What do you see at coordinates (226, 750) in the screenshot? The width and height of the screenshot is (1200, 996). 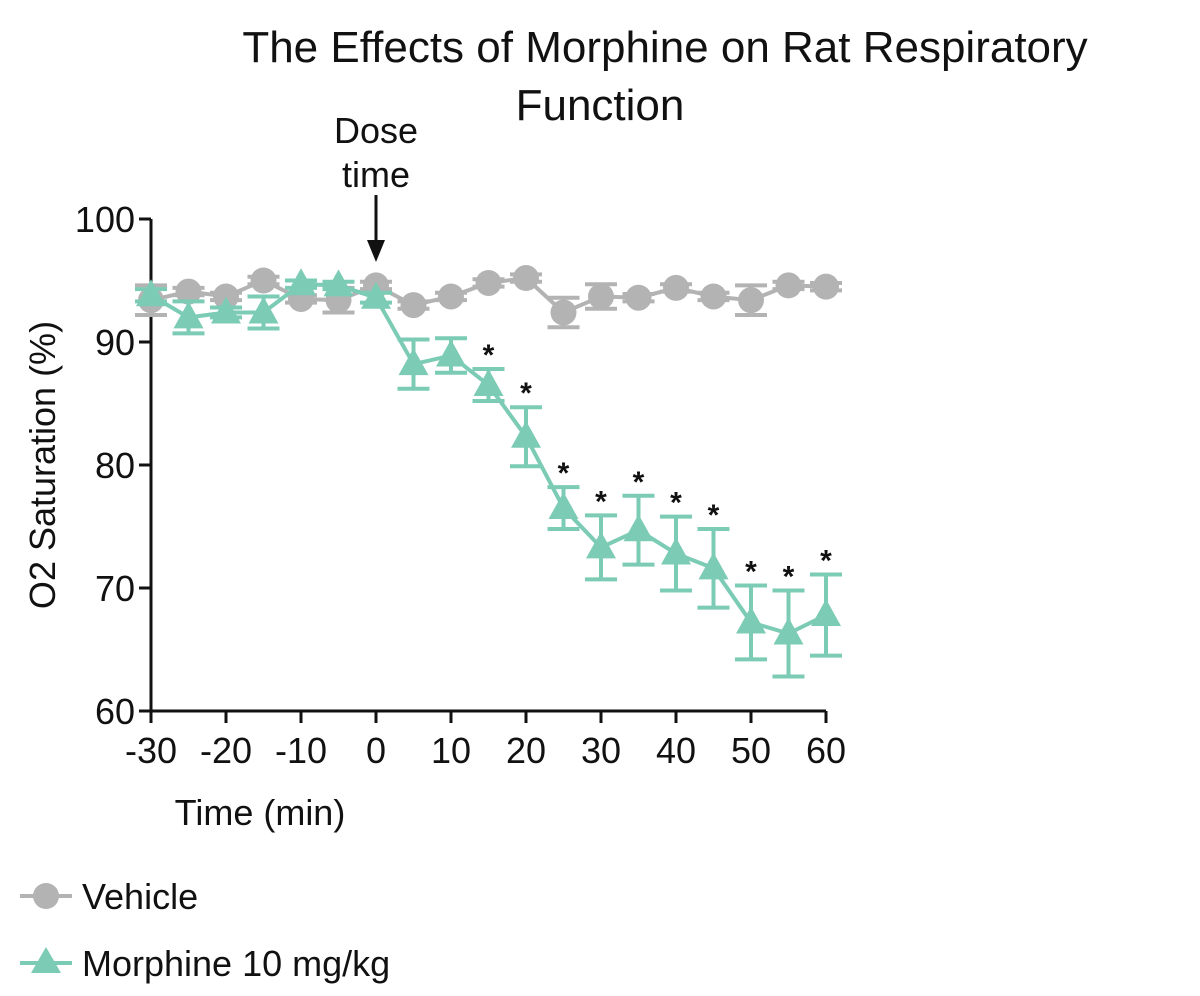 I see `x-tick-label: -20` at bounding box center [226, 750].